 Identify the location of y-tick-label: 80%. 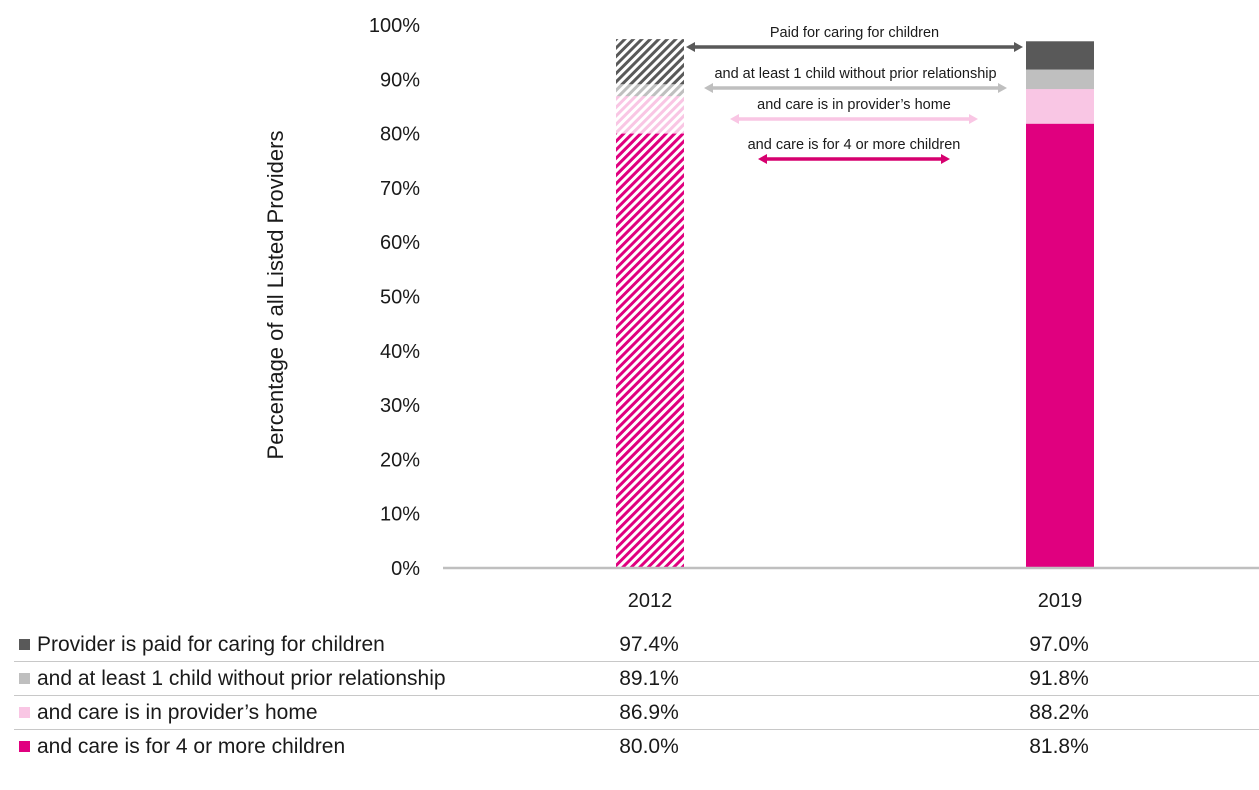
(400, 135).